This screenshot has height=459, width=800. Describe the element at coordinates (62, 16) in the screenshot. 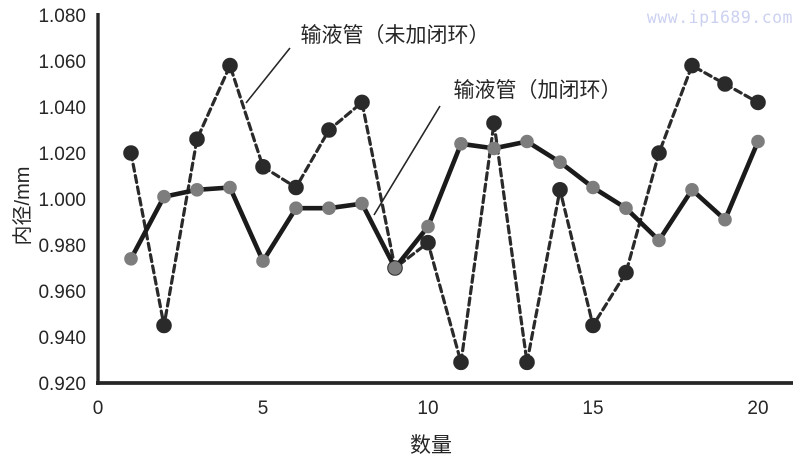

I see `y-tick-label: 1.080` at that location.